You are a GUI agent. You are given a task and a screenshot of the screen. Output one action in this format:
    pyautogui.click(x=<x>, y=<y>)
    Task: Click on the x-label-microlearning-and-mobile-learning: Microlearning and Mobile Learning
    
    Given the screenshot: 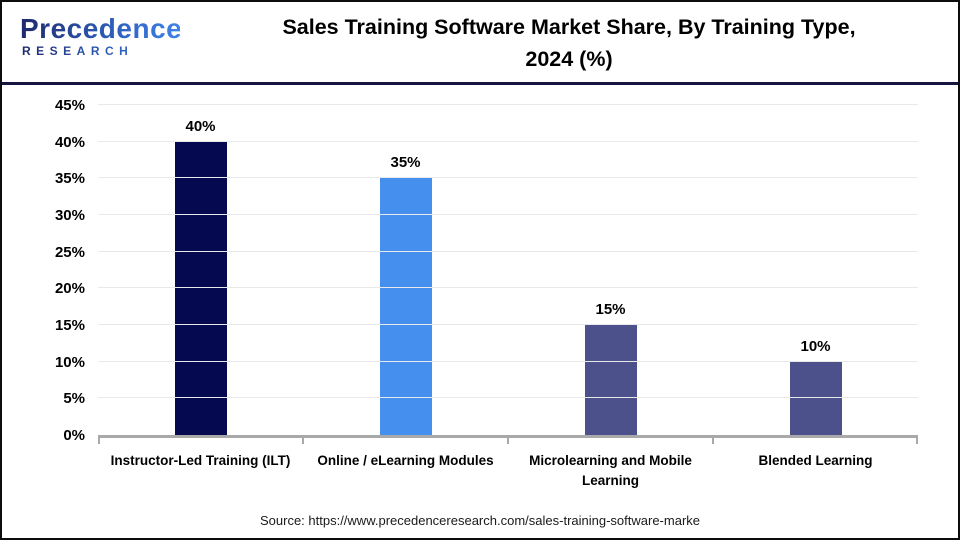 What is the action you would take?
    pyautogui.click(x=610, y=470)
    